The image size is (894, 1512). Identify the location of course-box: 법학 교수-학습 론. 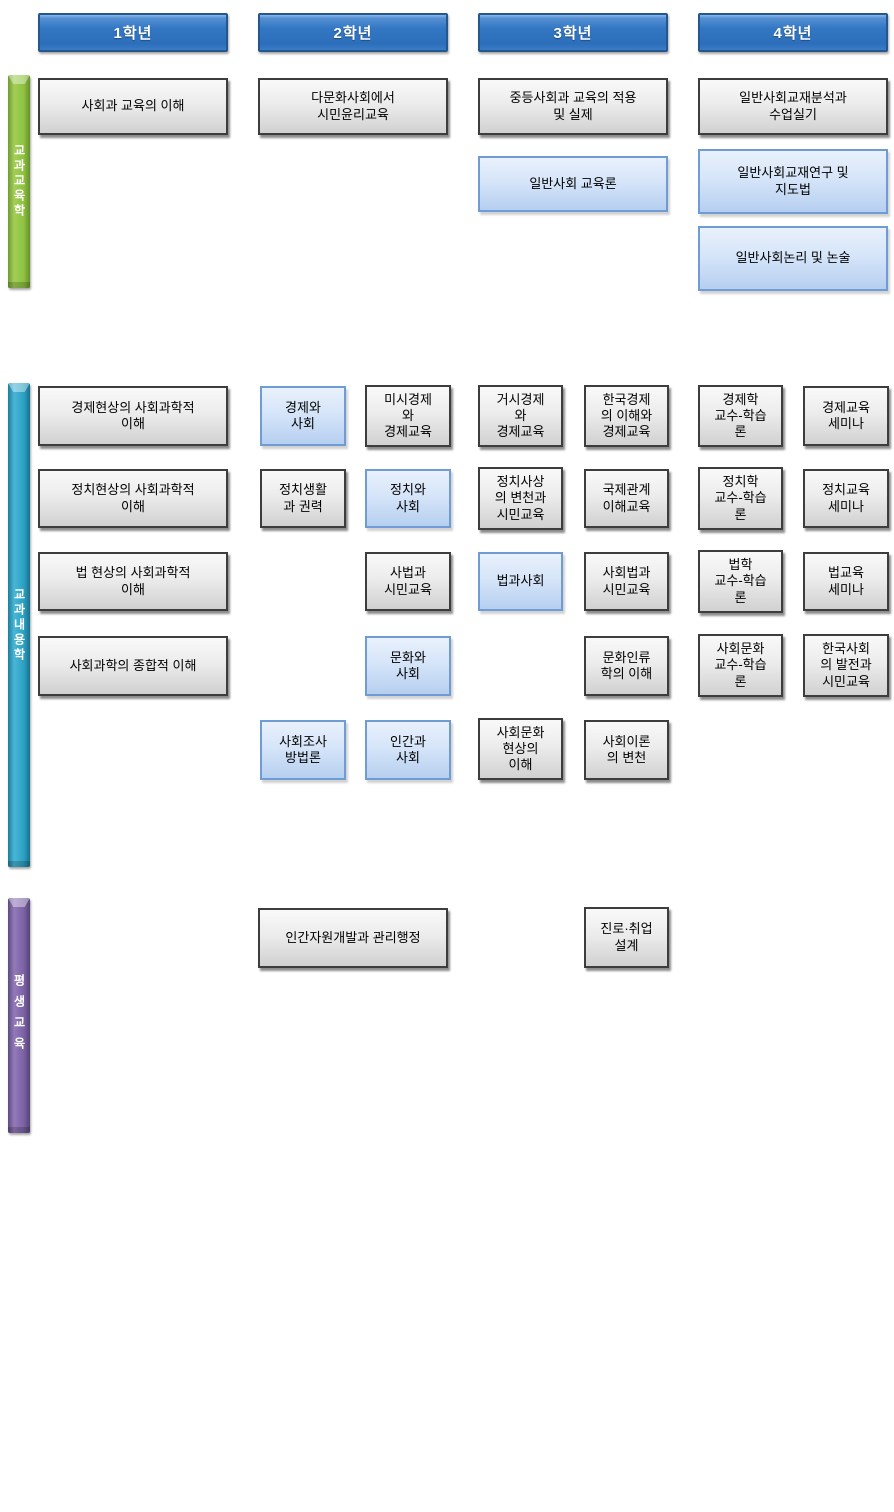
(740, 581).